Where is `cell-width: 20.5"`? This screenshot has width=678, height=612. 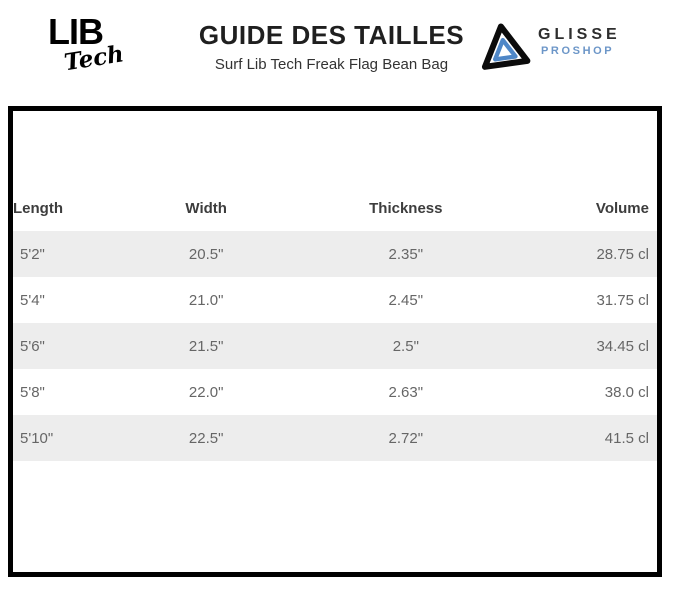 cell-width: 20.5" is located at coordinates (206, 254).